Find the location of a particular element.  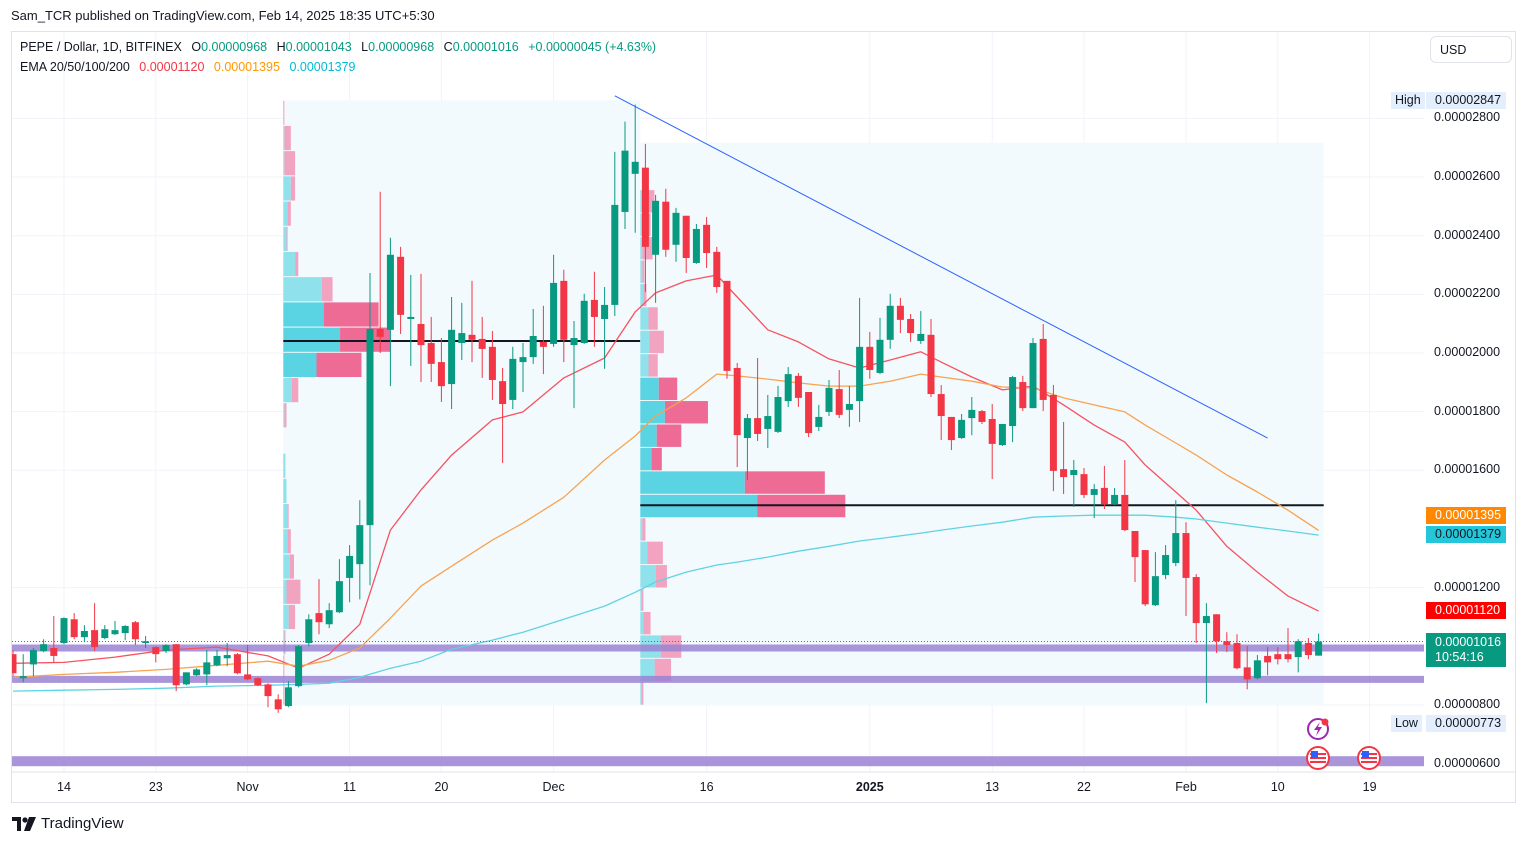

price-tick-label: 0.00002200 is located at coordinates (1467, 293).